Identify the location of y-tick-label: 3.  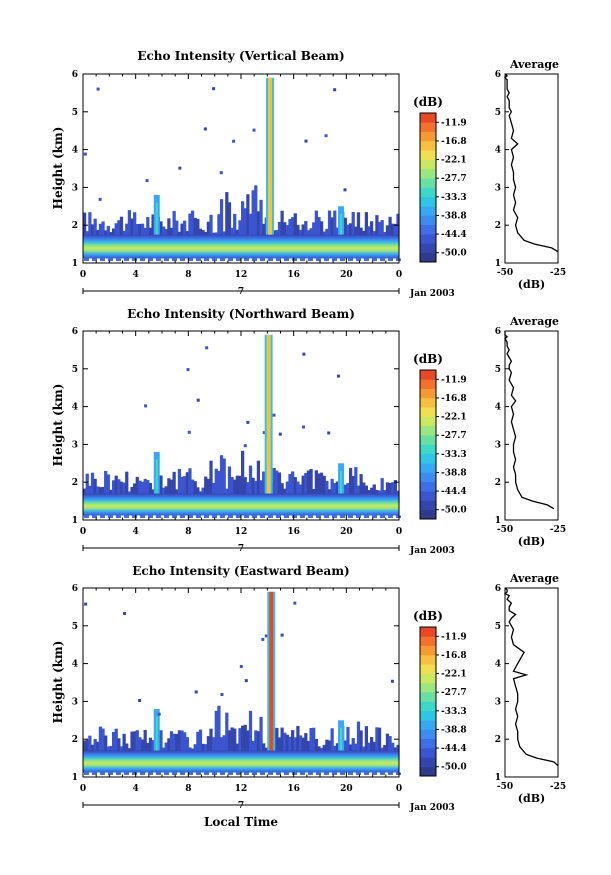
(75, 188).